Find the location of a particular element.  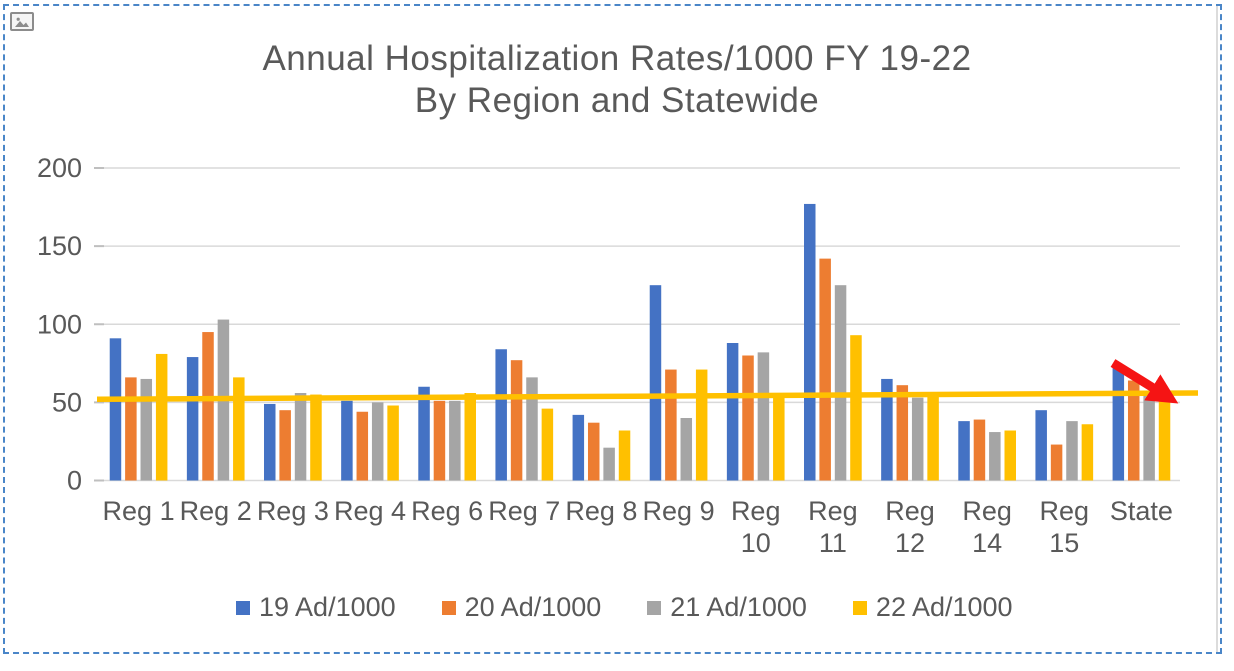

x-axis-label-line2: 14 is located at coordinates (987, 543).